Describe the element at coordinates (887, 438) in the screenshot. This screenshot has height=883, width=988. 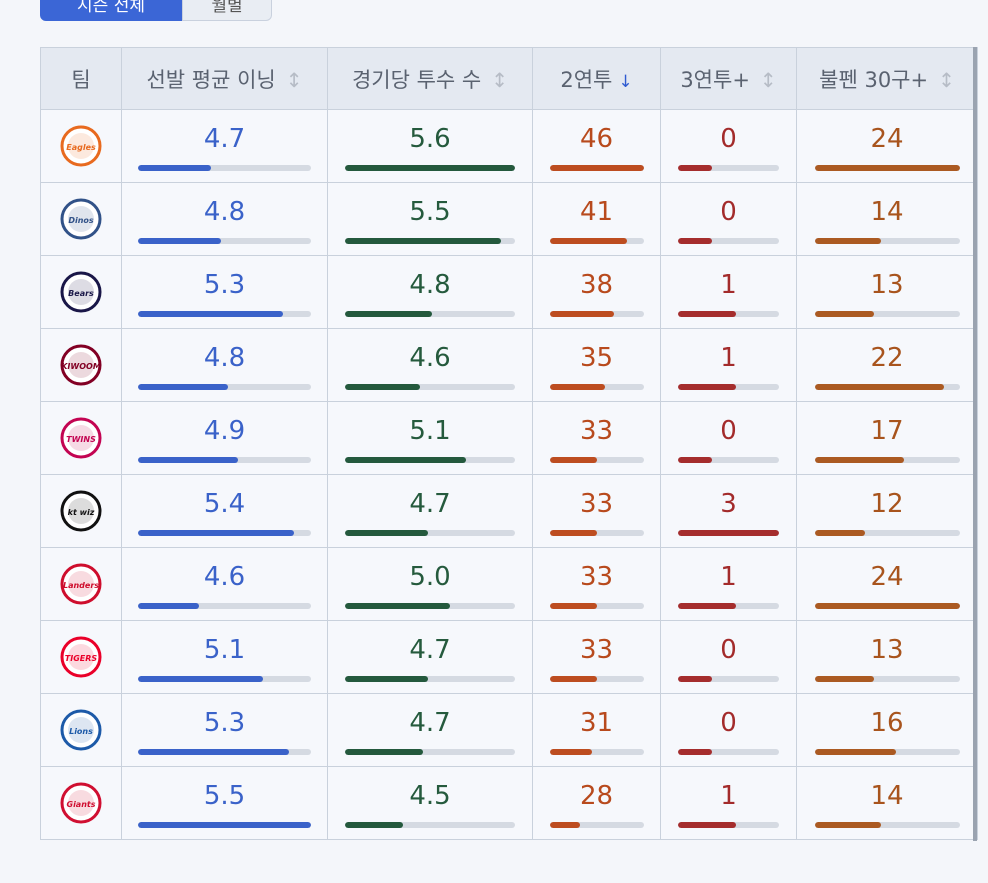
I see `bullpen-30-cell: 17` at that location.